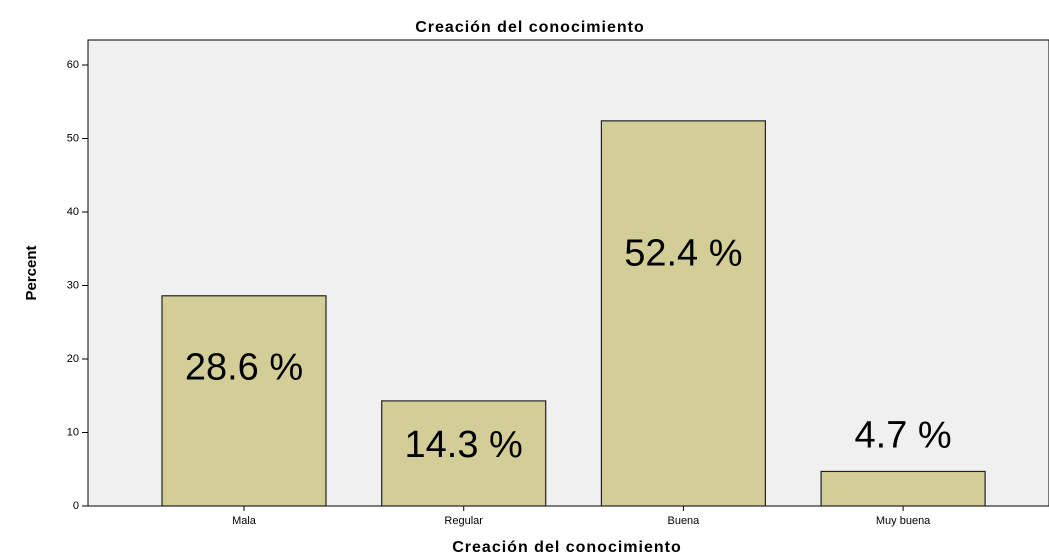  I want to click on y-tick-label: 50, so click(73, 138).